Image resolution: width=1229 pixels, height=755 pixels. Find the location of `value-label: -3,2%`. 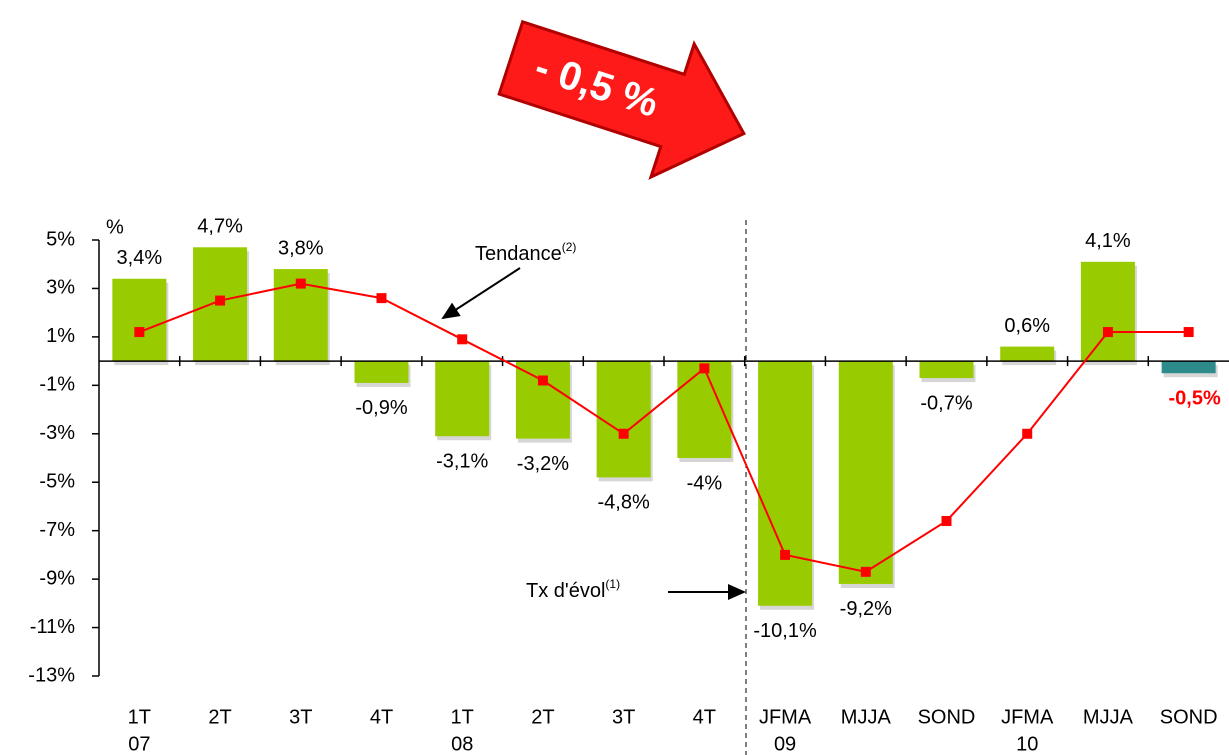

value-label: -3,2% is located at coordinates (543, 464).